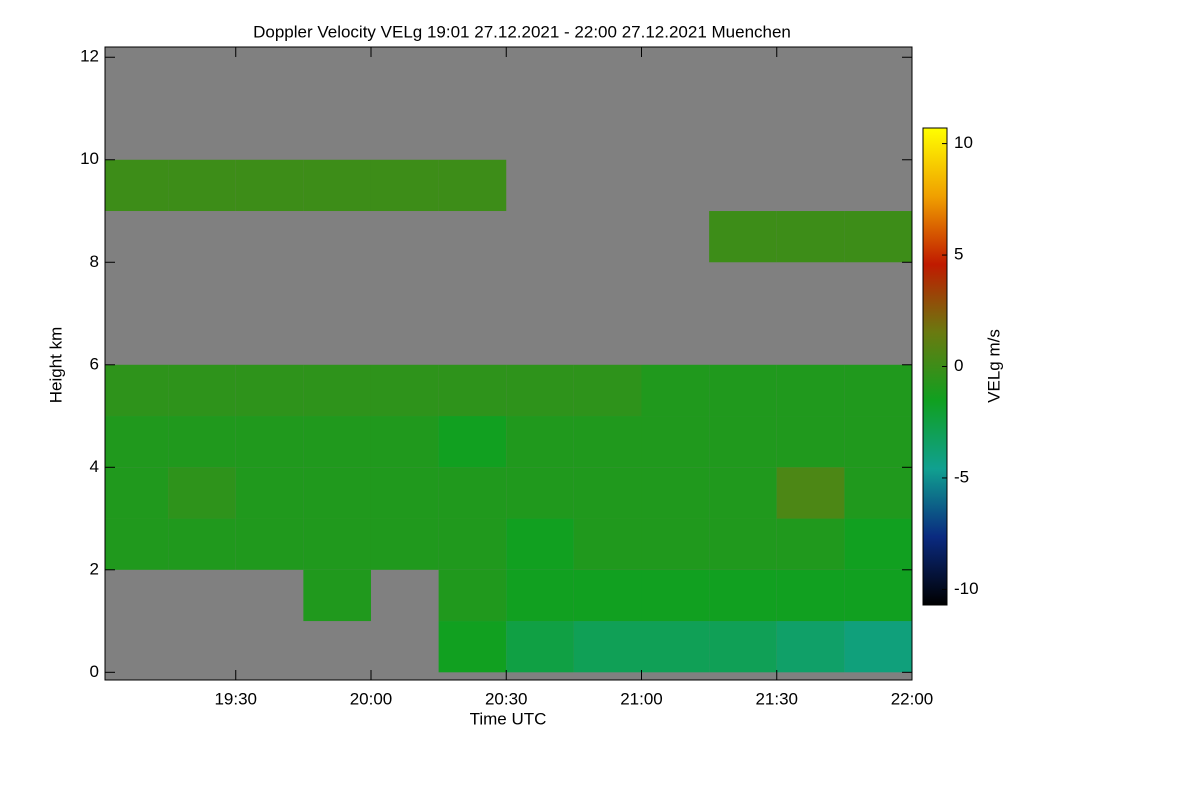 The height and width of the screenshot is (800, 1200). I want to click on x-tick-label: 21:30, so click(776, 698).